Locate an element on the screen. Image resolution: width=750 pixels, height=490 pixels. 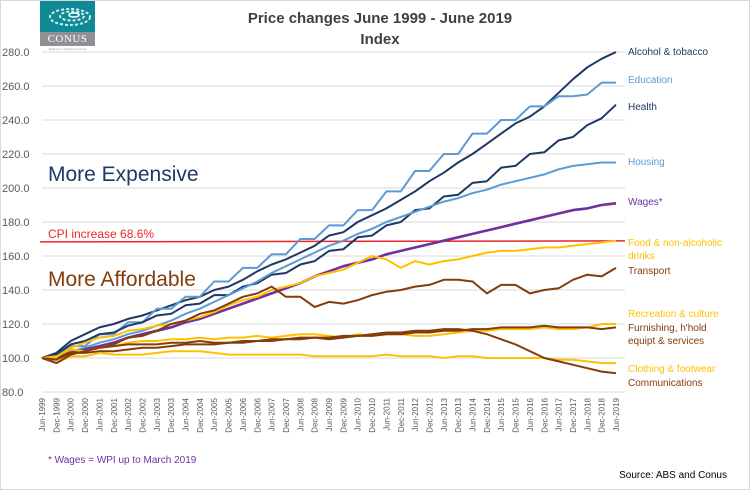
legend-label-health: Health is located at coordinates (642, 107).